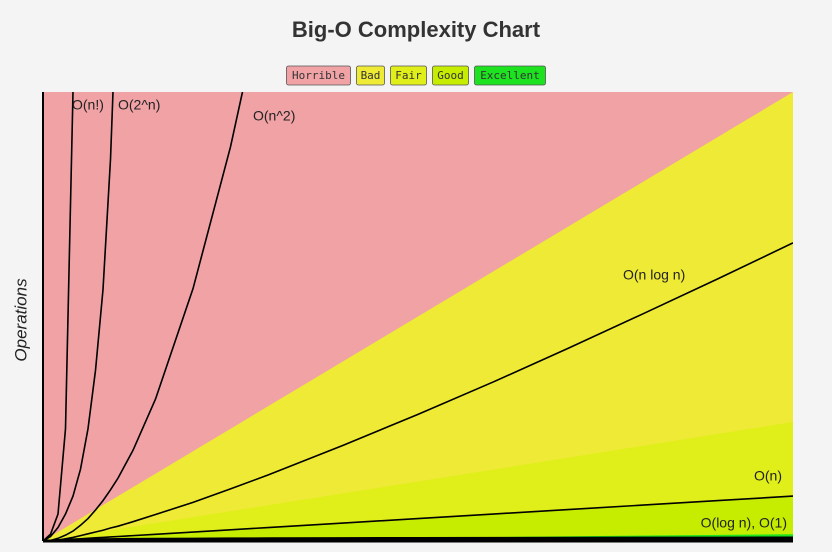 The width and height of the screenshot is (832, 552). I want to click on legend-label: Horrible, so click(318, 75).